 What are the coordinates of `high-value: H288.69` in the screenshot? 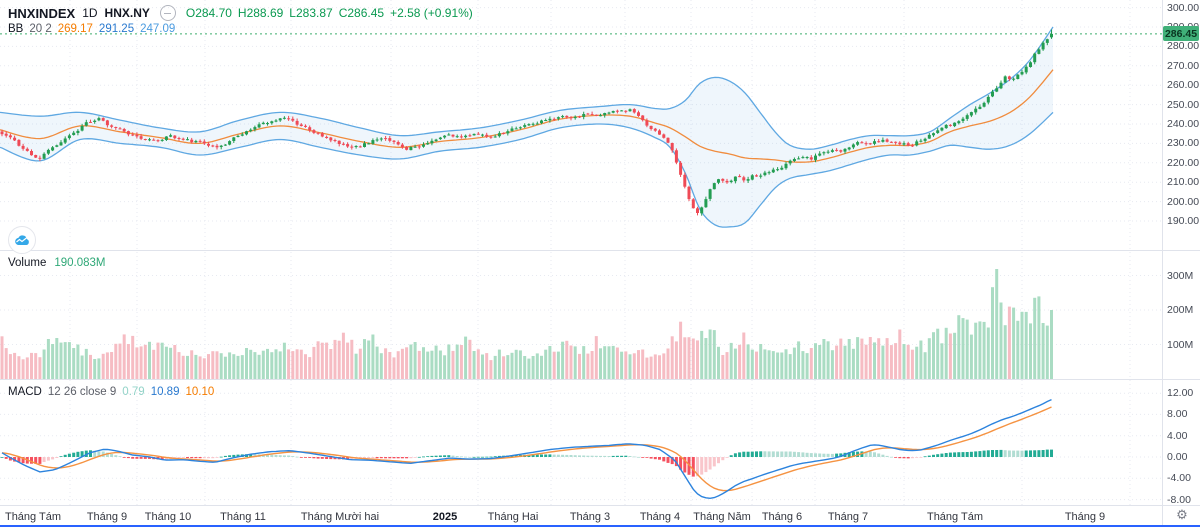 It's located at (260, 13).